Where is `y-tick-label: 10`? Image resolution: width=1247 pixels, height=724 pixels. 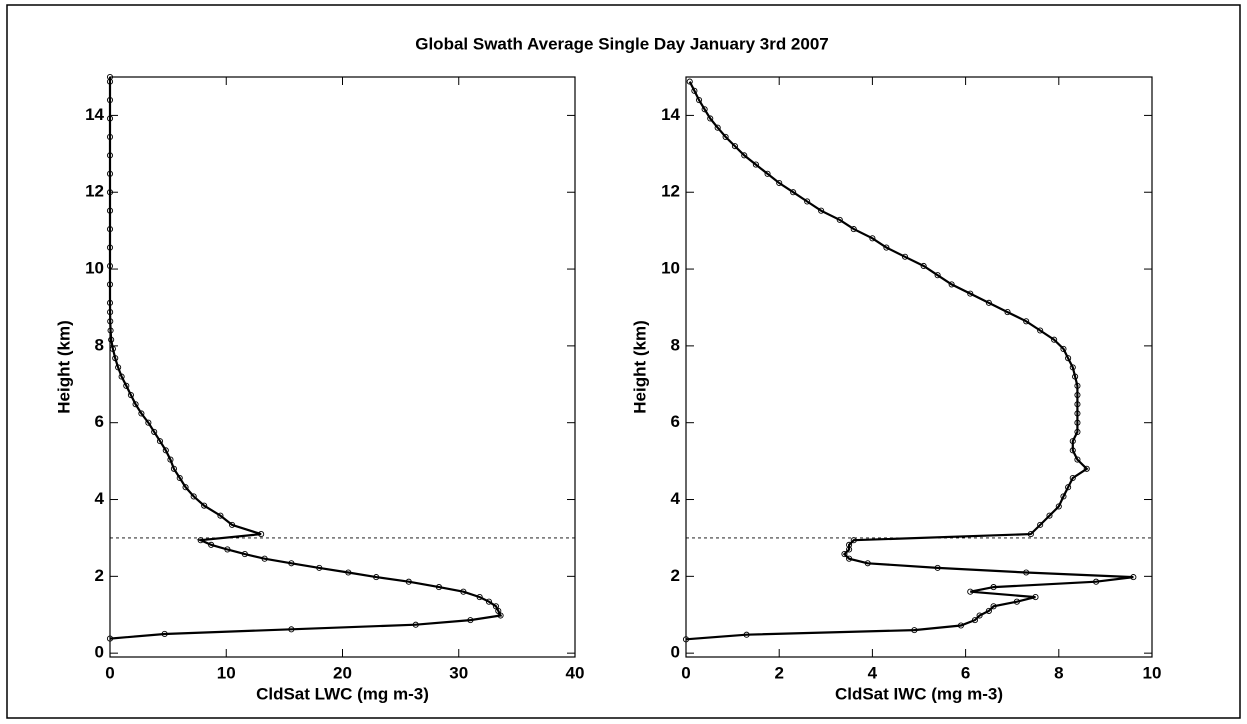 y-tick-label: 10 is located at coordinates (670, 268).